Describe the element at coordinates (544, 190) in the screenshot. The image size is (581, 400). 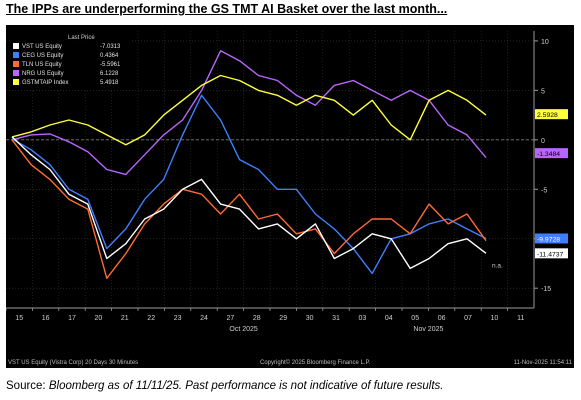
I see `y-tick-label: -5` at that location.